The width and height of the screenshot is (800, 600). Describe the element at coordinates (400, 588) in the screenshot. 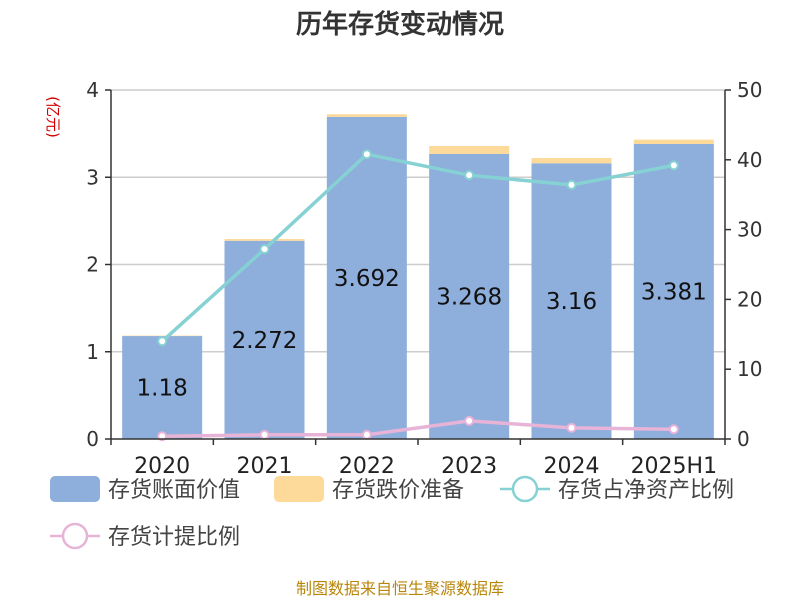

I see `data-source: 制图数据来自恒生聚源数据库` at that location.